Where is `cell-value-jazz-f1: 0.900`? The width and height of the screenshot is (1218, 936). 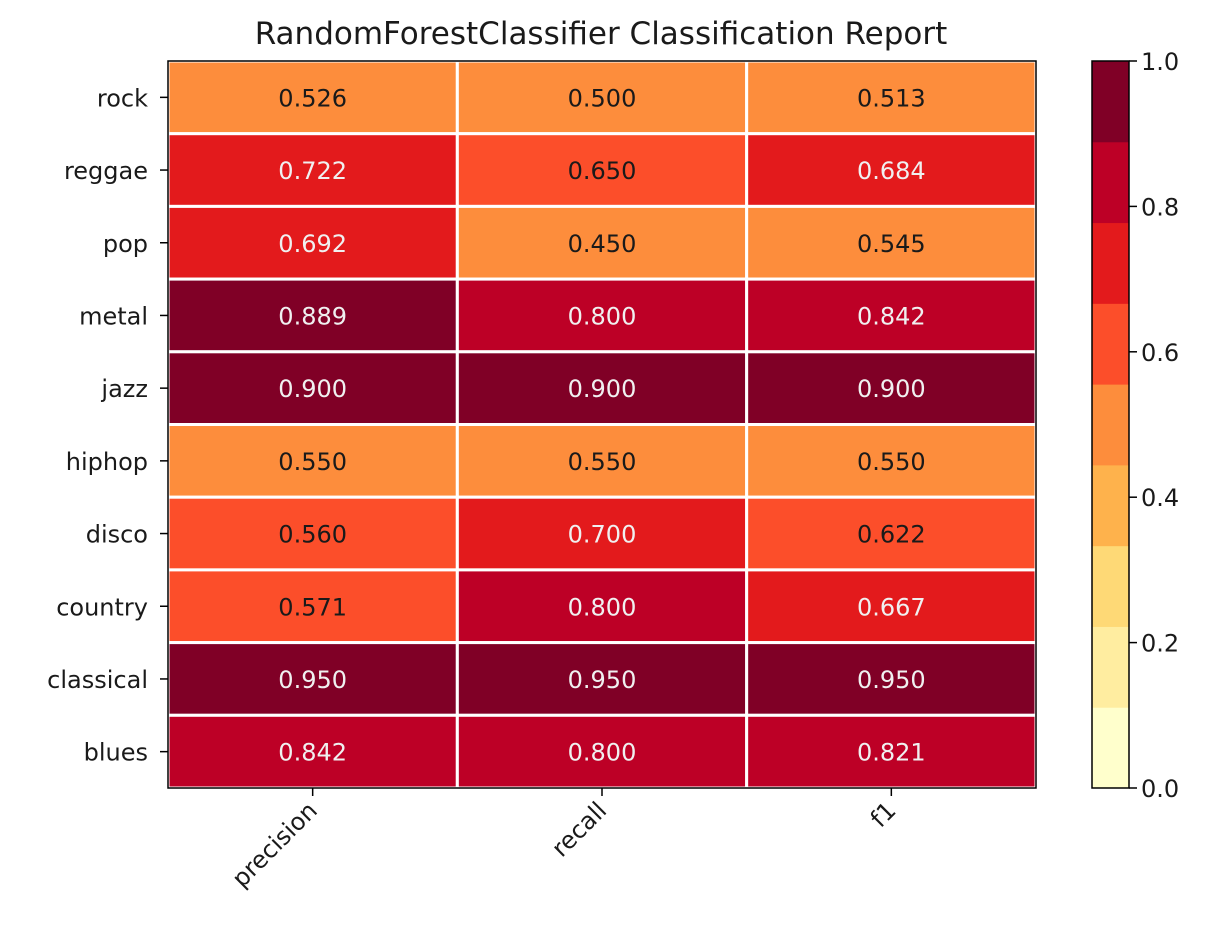
cell-value-jazz-f1: 0.900 is located at coordinates (891, 389).